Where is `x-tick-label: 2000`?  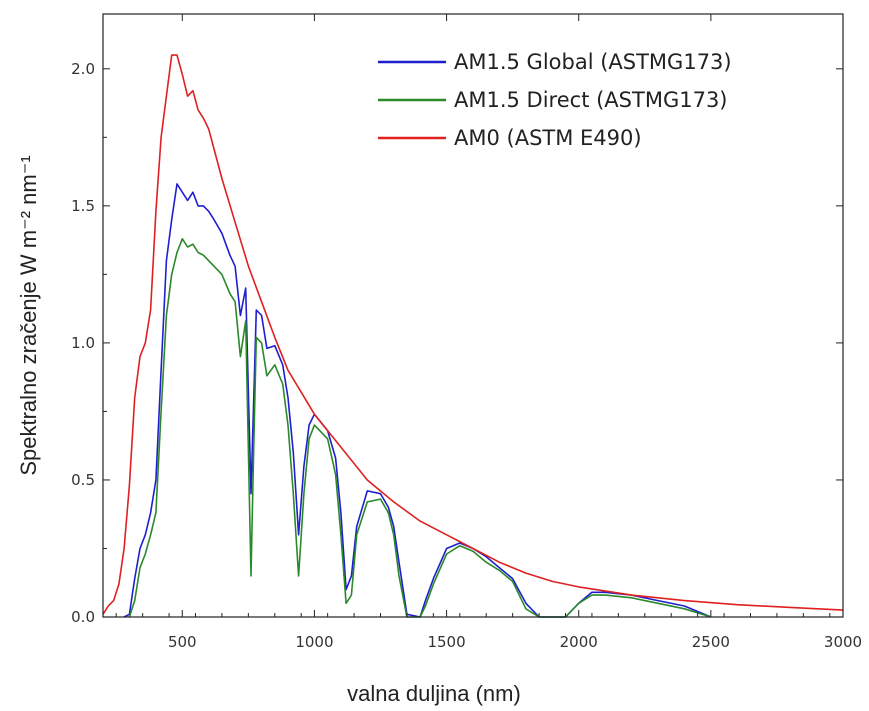
x-tick-label: 2000 is located at coordinates (579, 642).